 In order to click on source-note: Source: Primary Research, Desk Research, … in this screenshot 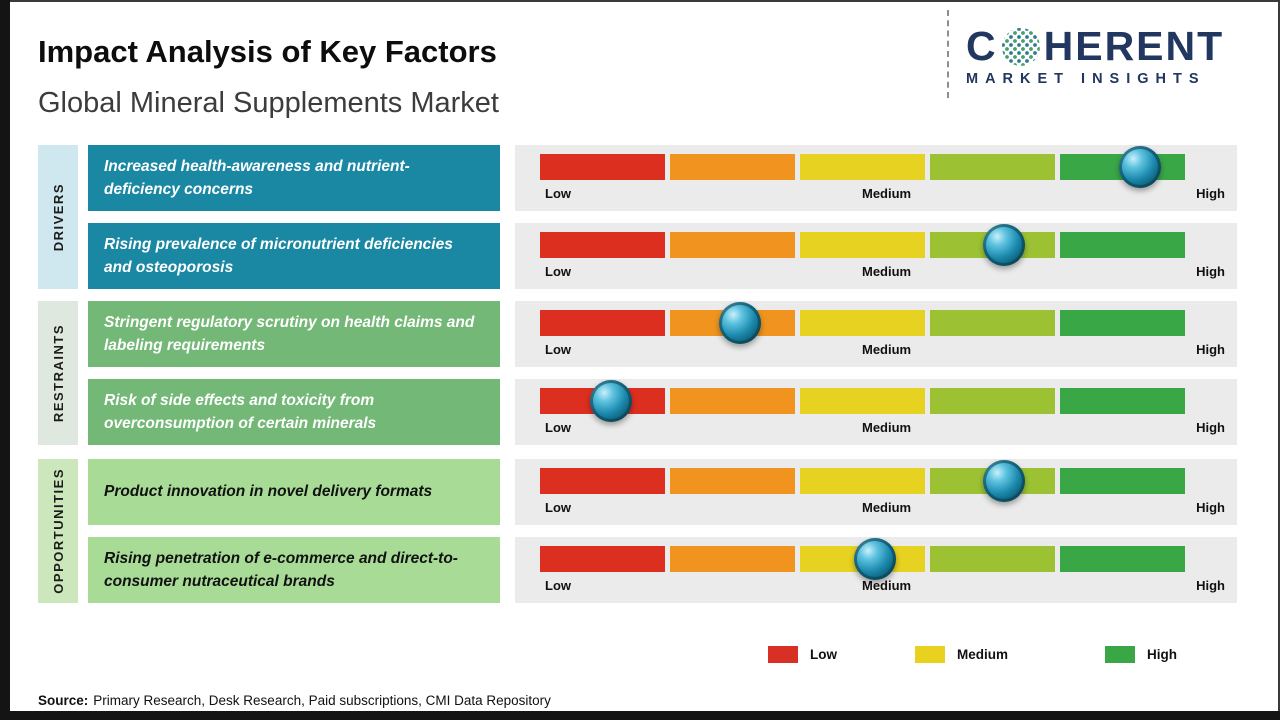, I will do `click(294, 700)`.